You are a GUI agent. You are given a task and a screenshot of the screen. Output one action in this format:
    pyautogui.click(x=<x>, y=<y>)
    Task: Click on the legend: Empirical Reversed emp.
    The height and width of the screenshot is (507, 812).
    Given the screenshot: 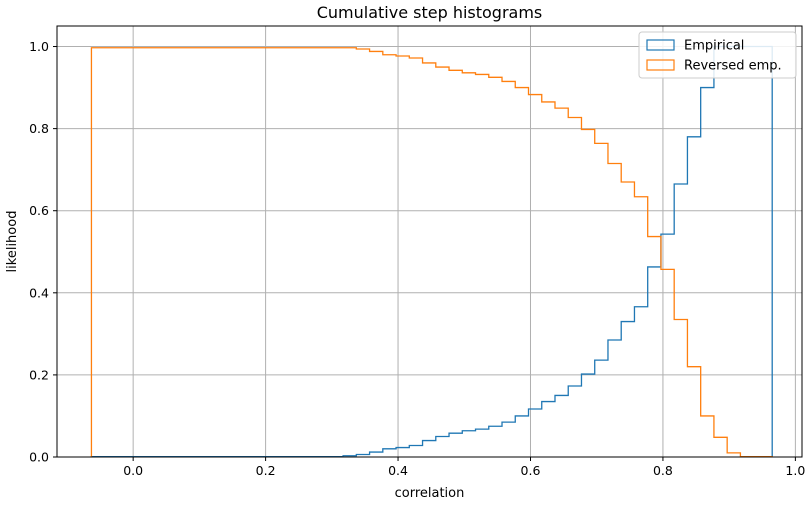 What is the action you would take?
    pyautogui.click(x=717, y=55)
    